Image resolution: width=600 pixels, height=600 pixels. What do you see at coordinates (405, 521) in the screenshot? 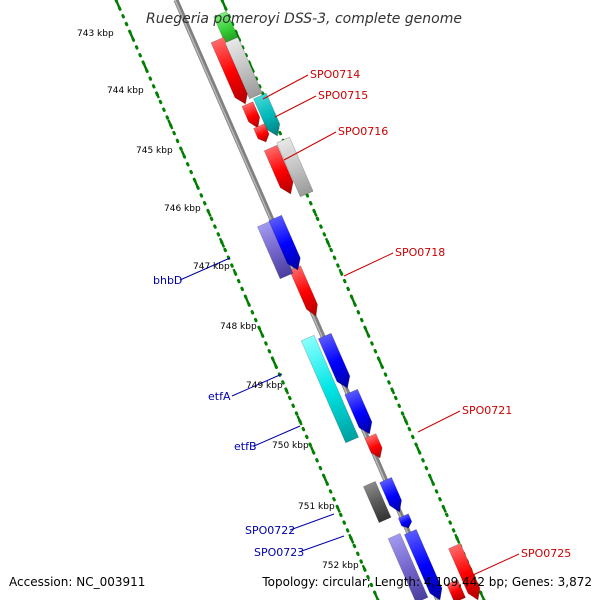
I see `gene-arrow-small-blue` at bounding box center [405, 521].